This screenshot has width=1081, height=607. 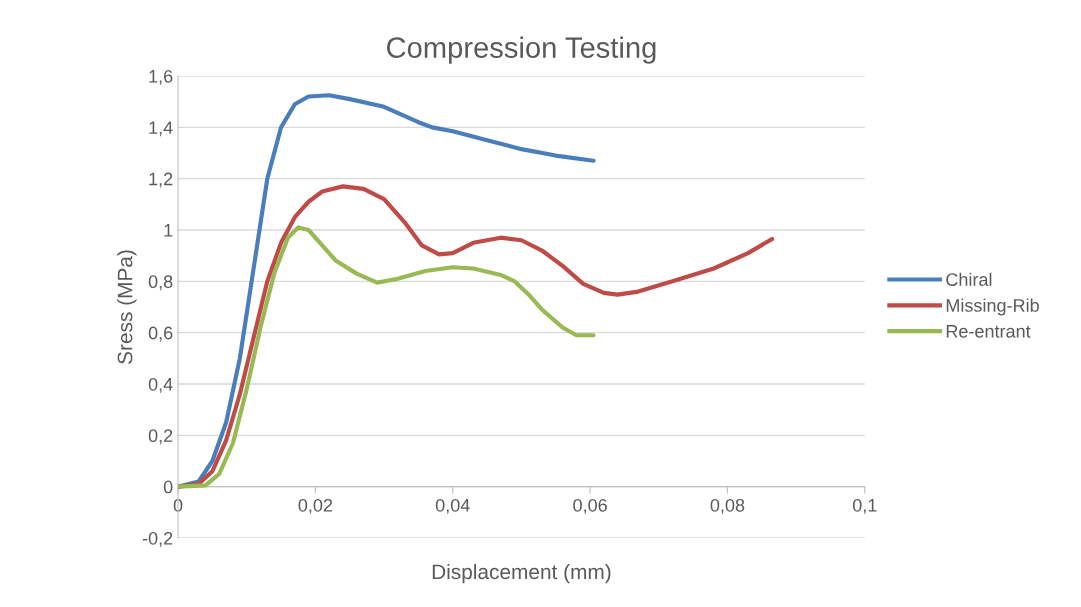 What do you see at coordinates (864, 506) in the screenshot?
I see `x-tick-label: 0,1` at bounding box center [864, 506].